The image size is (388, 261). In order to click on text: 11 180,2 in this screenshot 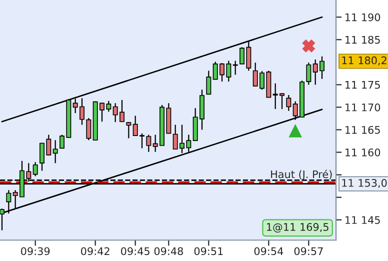, I will do `click(364, 61)`.